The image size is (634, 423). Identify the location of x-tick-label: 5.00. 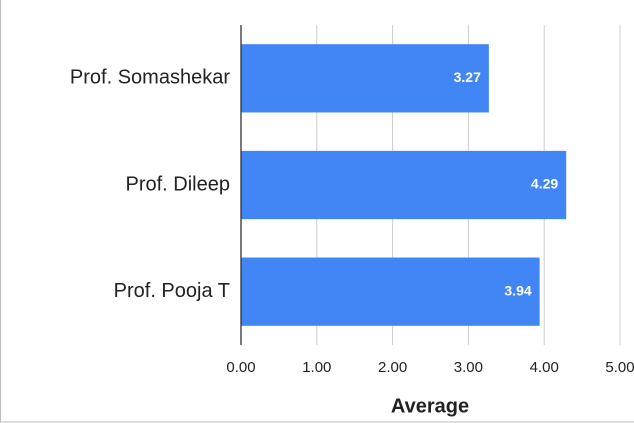
(619, 367).